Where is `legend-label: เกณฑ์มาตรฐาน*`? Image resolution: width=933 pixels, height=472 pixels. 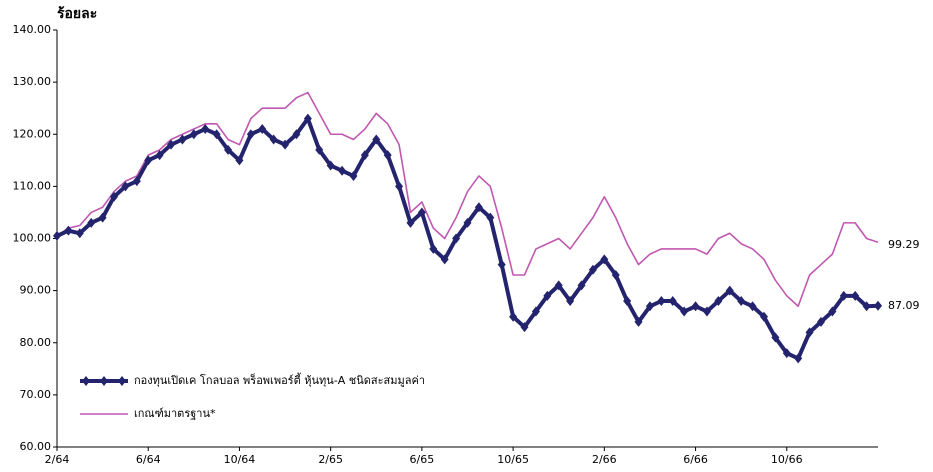
legend-label: เกณฑ์มาตรฐาน* is located at coordinates (175, 413).